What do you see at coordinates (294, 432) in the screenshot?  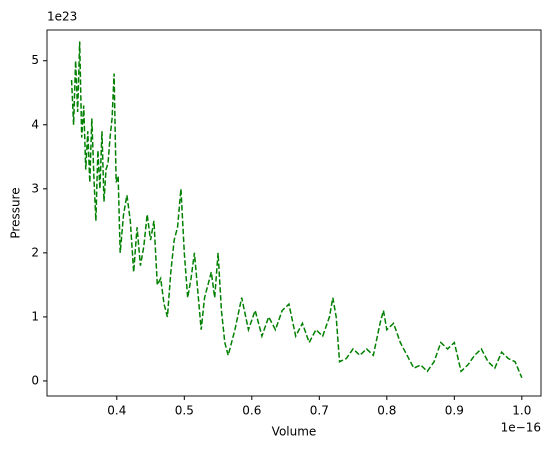 I see `x-axis-label: Volume` at bounding box center [294, 432].